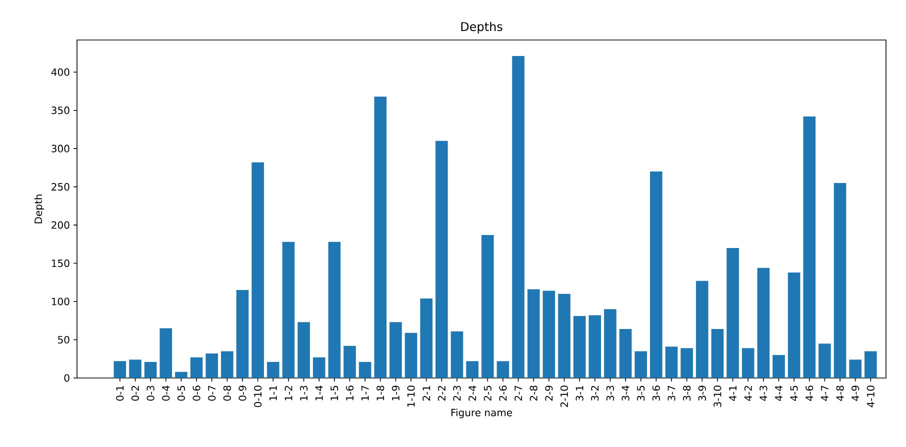 Image resolution: width=906 pixels, height=447 pixels. I want to click on x-tick-label: 1-4, so click(319, 393).